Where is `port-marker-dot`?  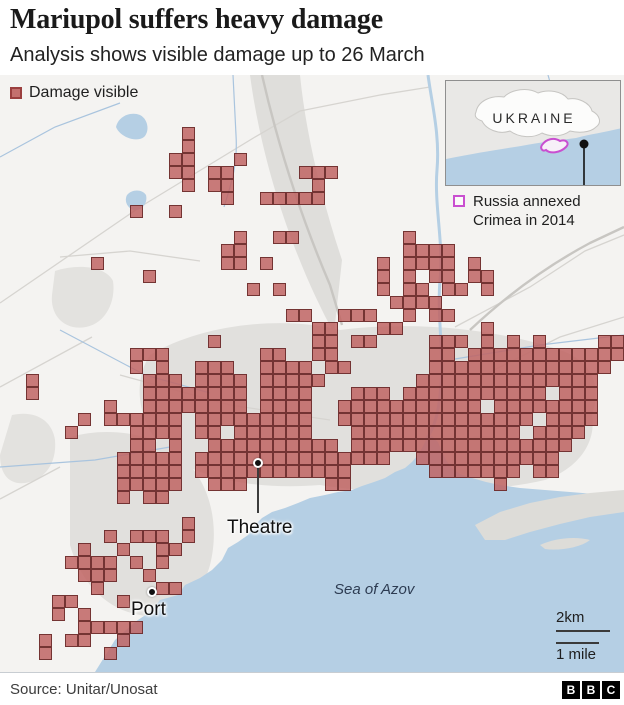 port-marker-dot is located at coordinates (152, 592).